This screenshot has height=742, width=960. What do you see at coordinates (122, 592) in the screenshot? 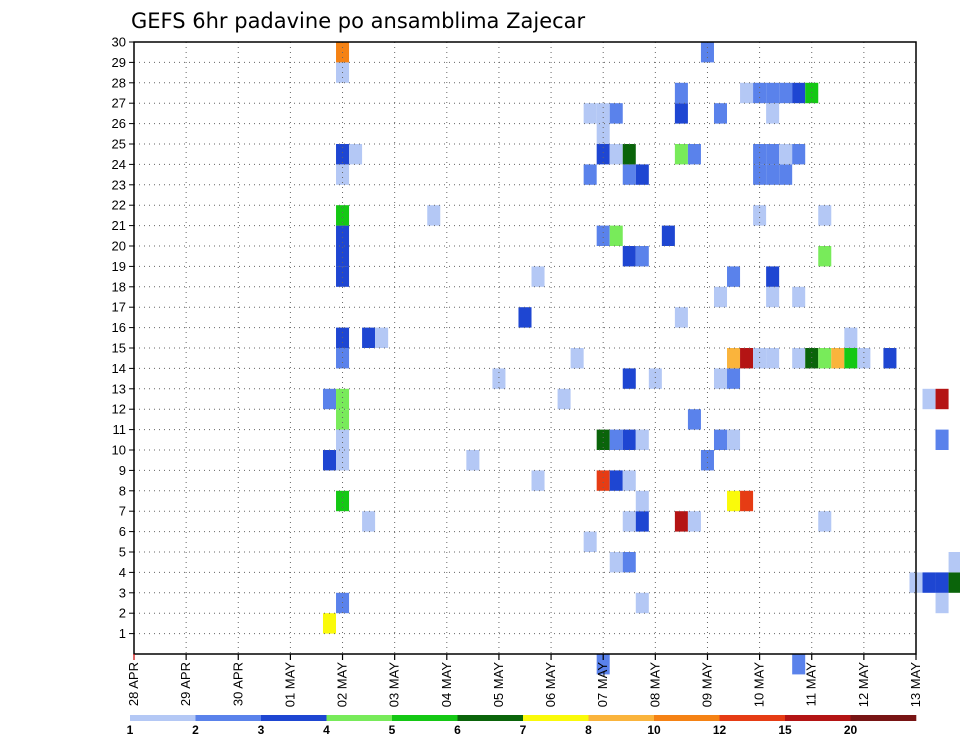
I see `y-tick-label: 3` at bounding box center [122, 592].